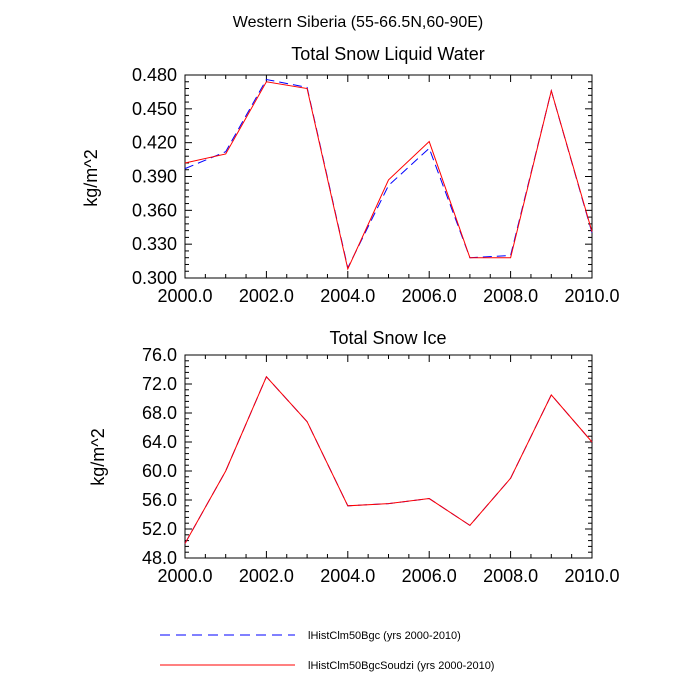  I want to click on legend-entry: lHistClm50BgcSoudzi (yrs 2000-2010), so click(401, 666).